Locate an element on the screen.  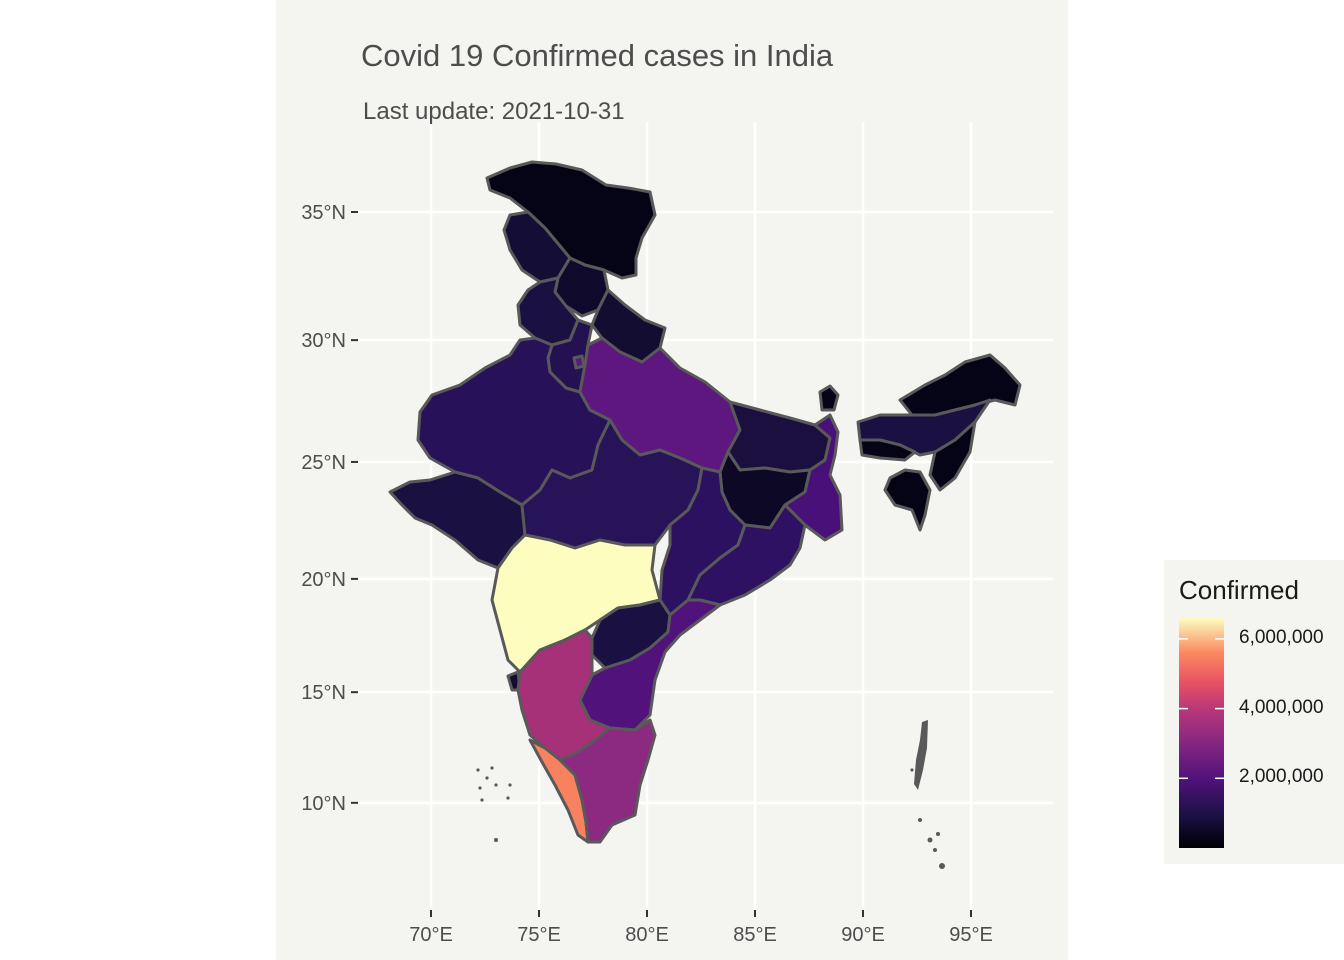
state-arunachal-pradesh is located at coordinates (960, 385).